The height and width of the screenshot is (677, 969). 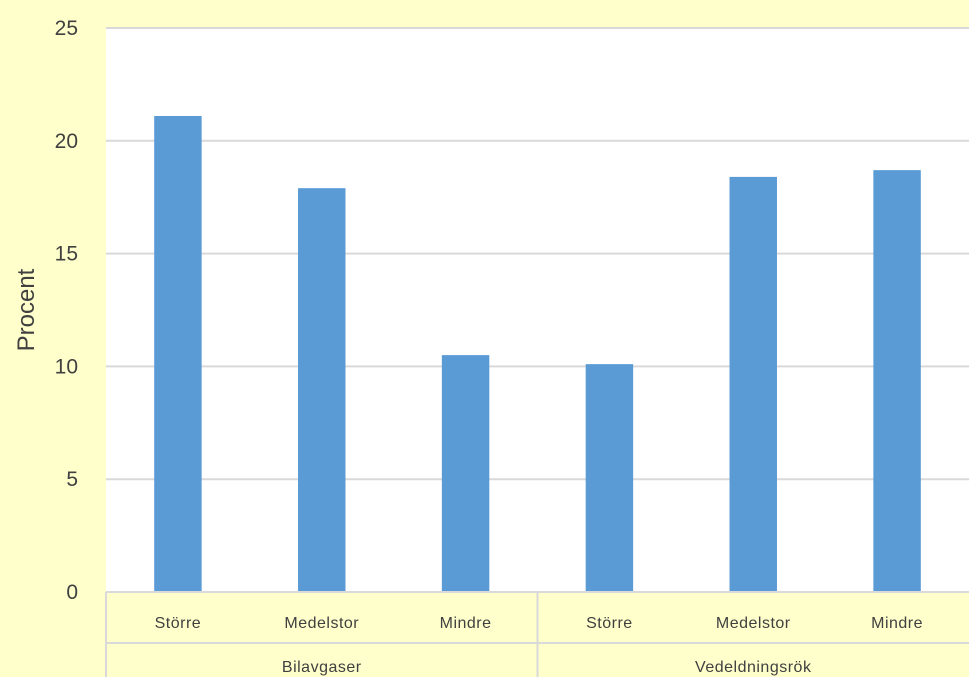 What do you see at coordinates (322, 667) in the screenshot?
I see `x-group-label: Bilavgaser` at bounding box center [322, 667].